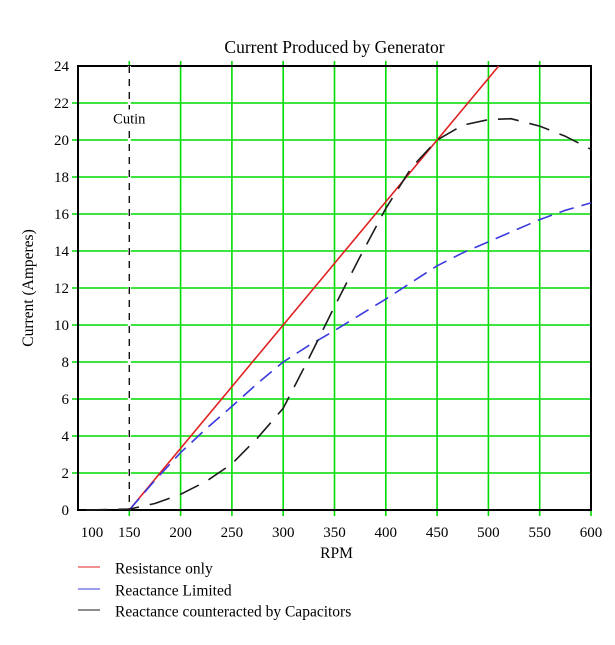 Image resolution: width=615 pixels, height=645 pixels. I want to click on y-tick-label: 8, so click(66, 363).